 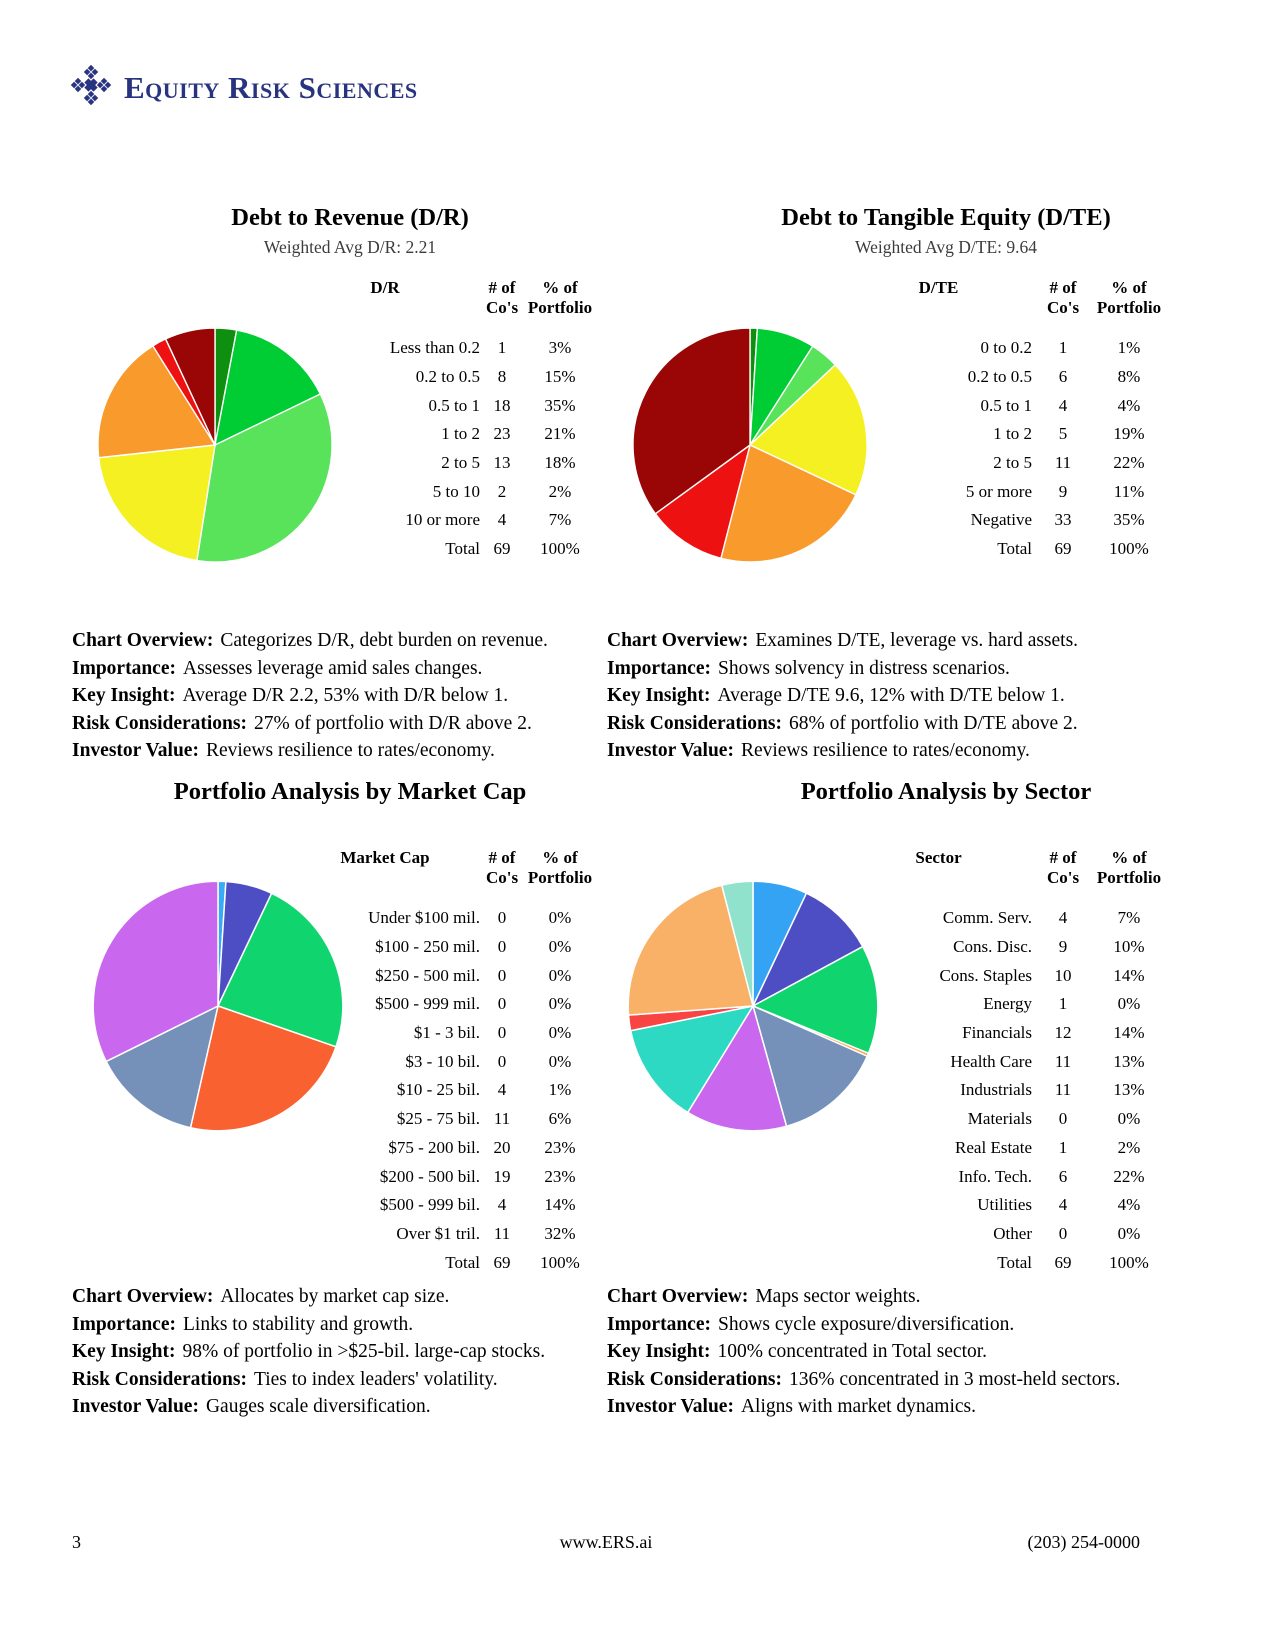 I want to click on pie-chart-debt-to-tangible-equity, so click(x=750, y=445).